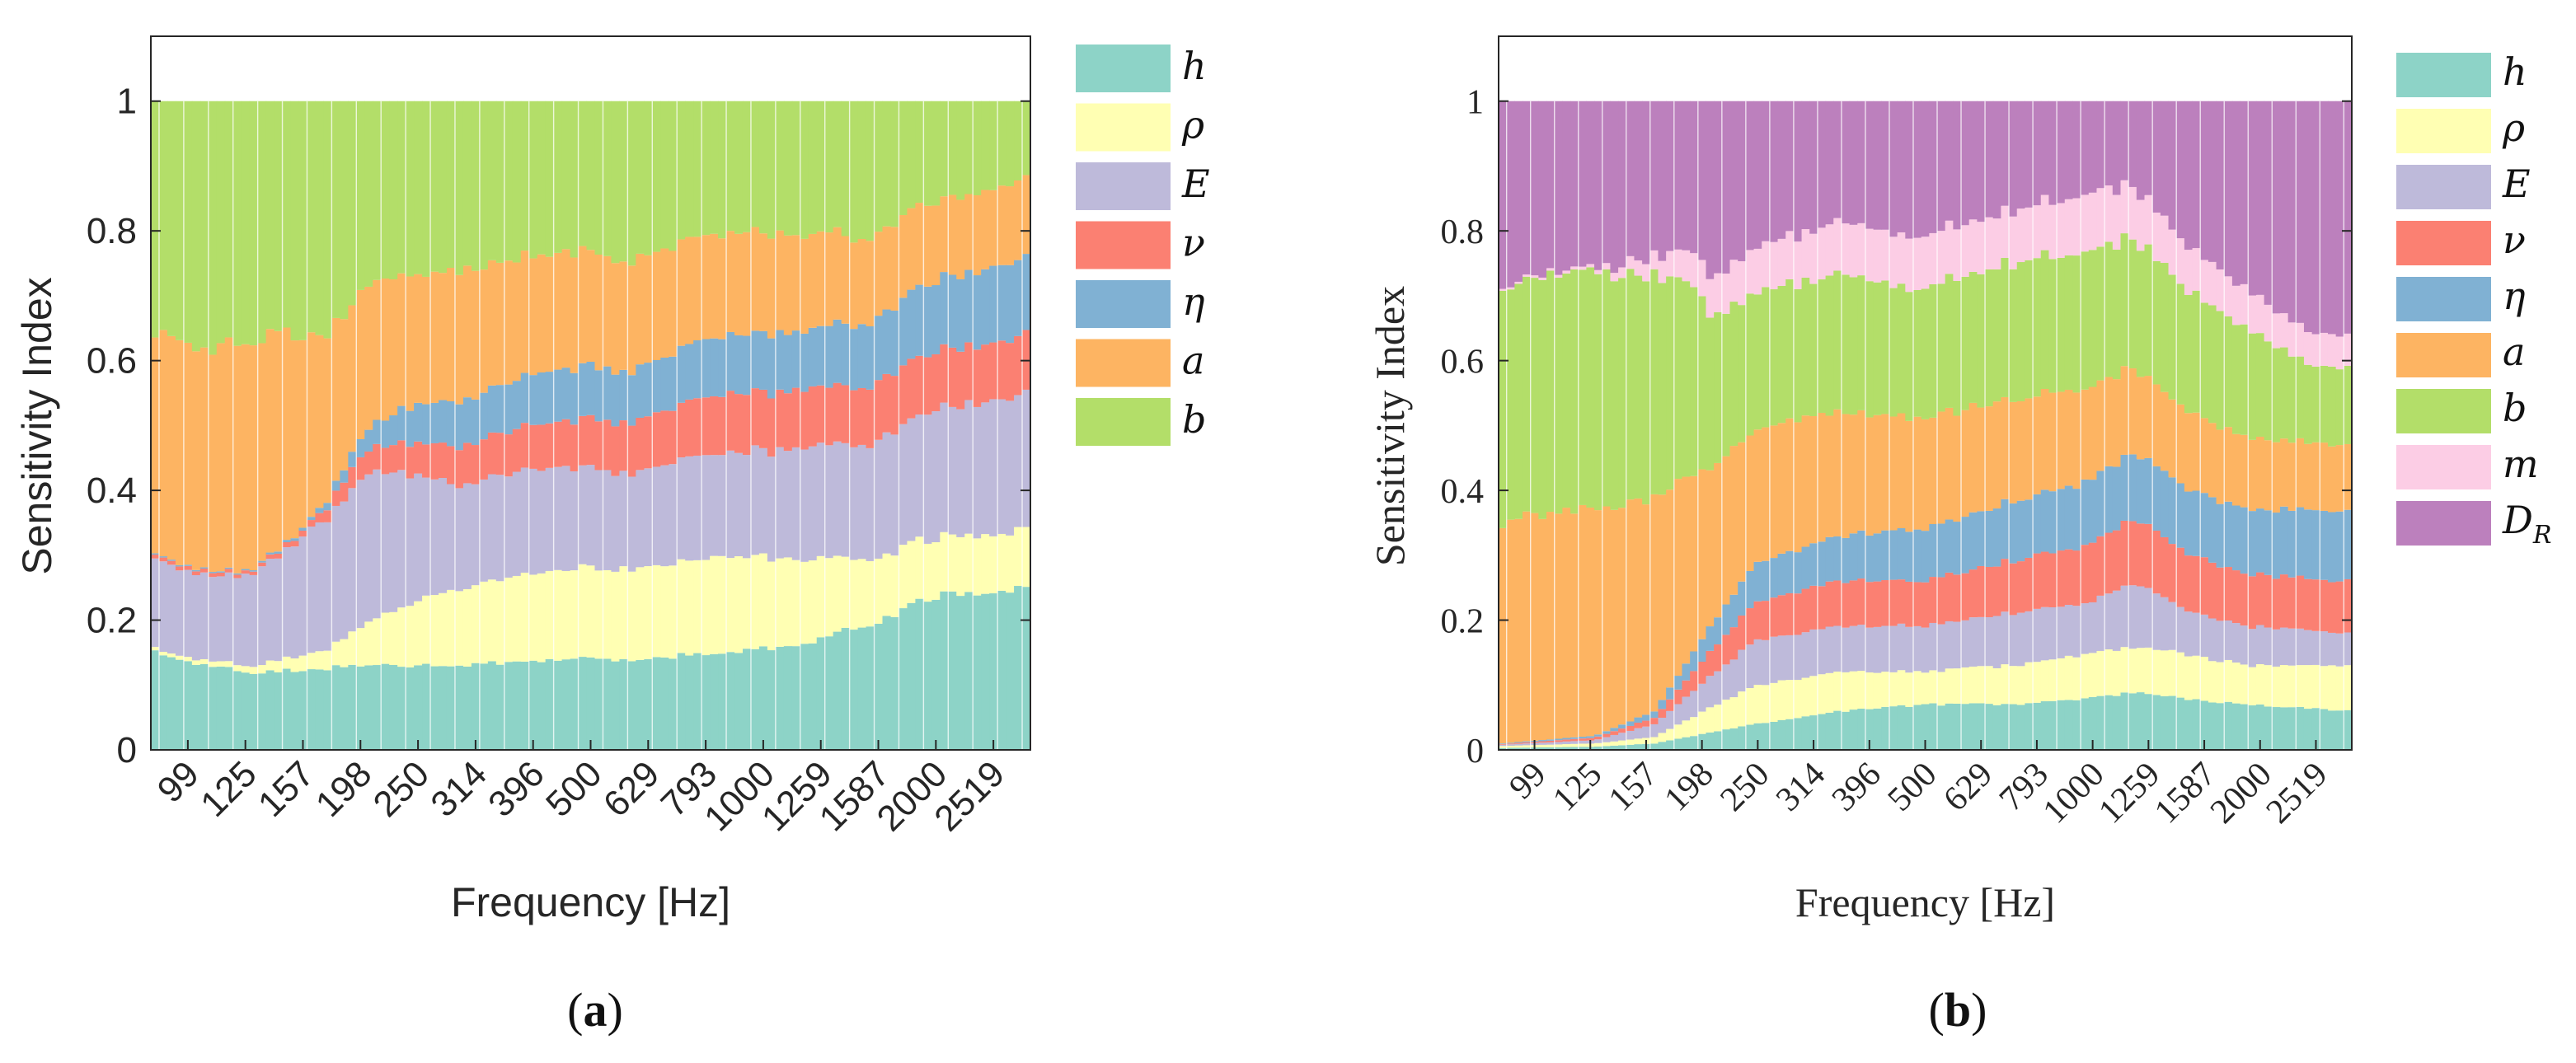 The image size is (2576, 1063). I want to click on y-tick-label: 0.6, so click(112, 361).